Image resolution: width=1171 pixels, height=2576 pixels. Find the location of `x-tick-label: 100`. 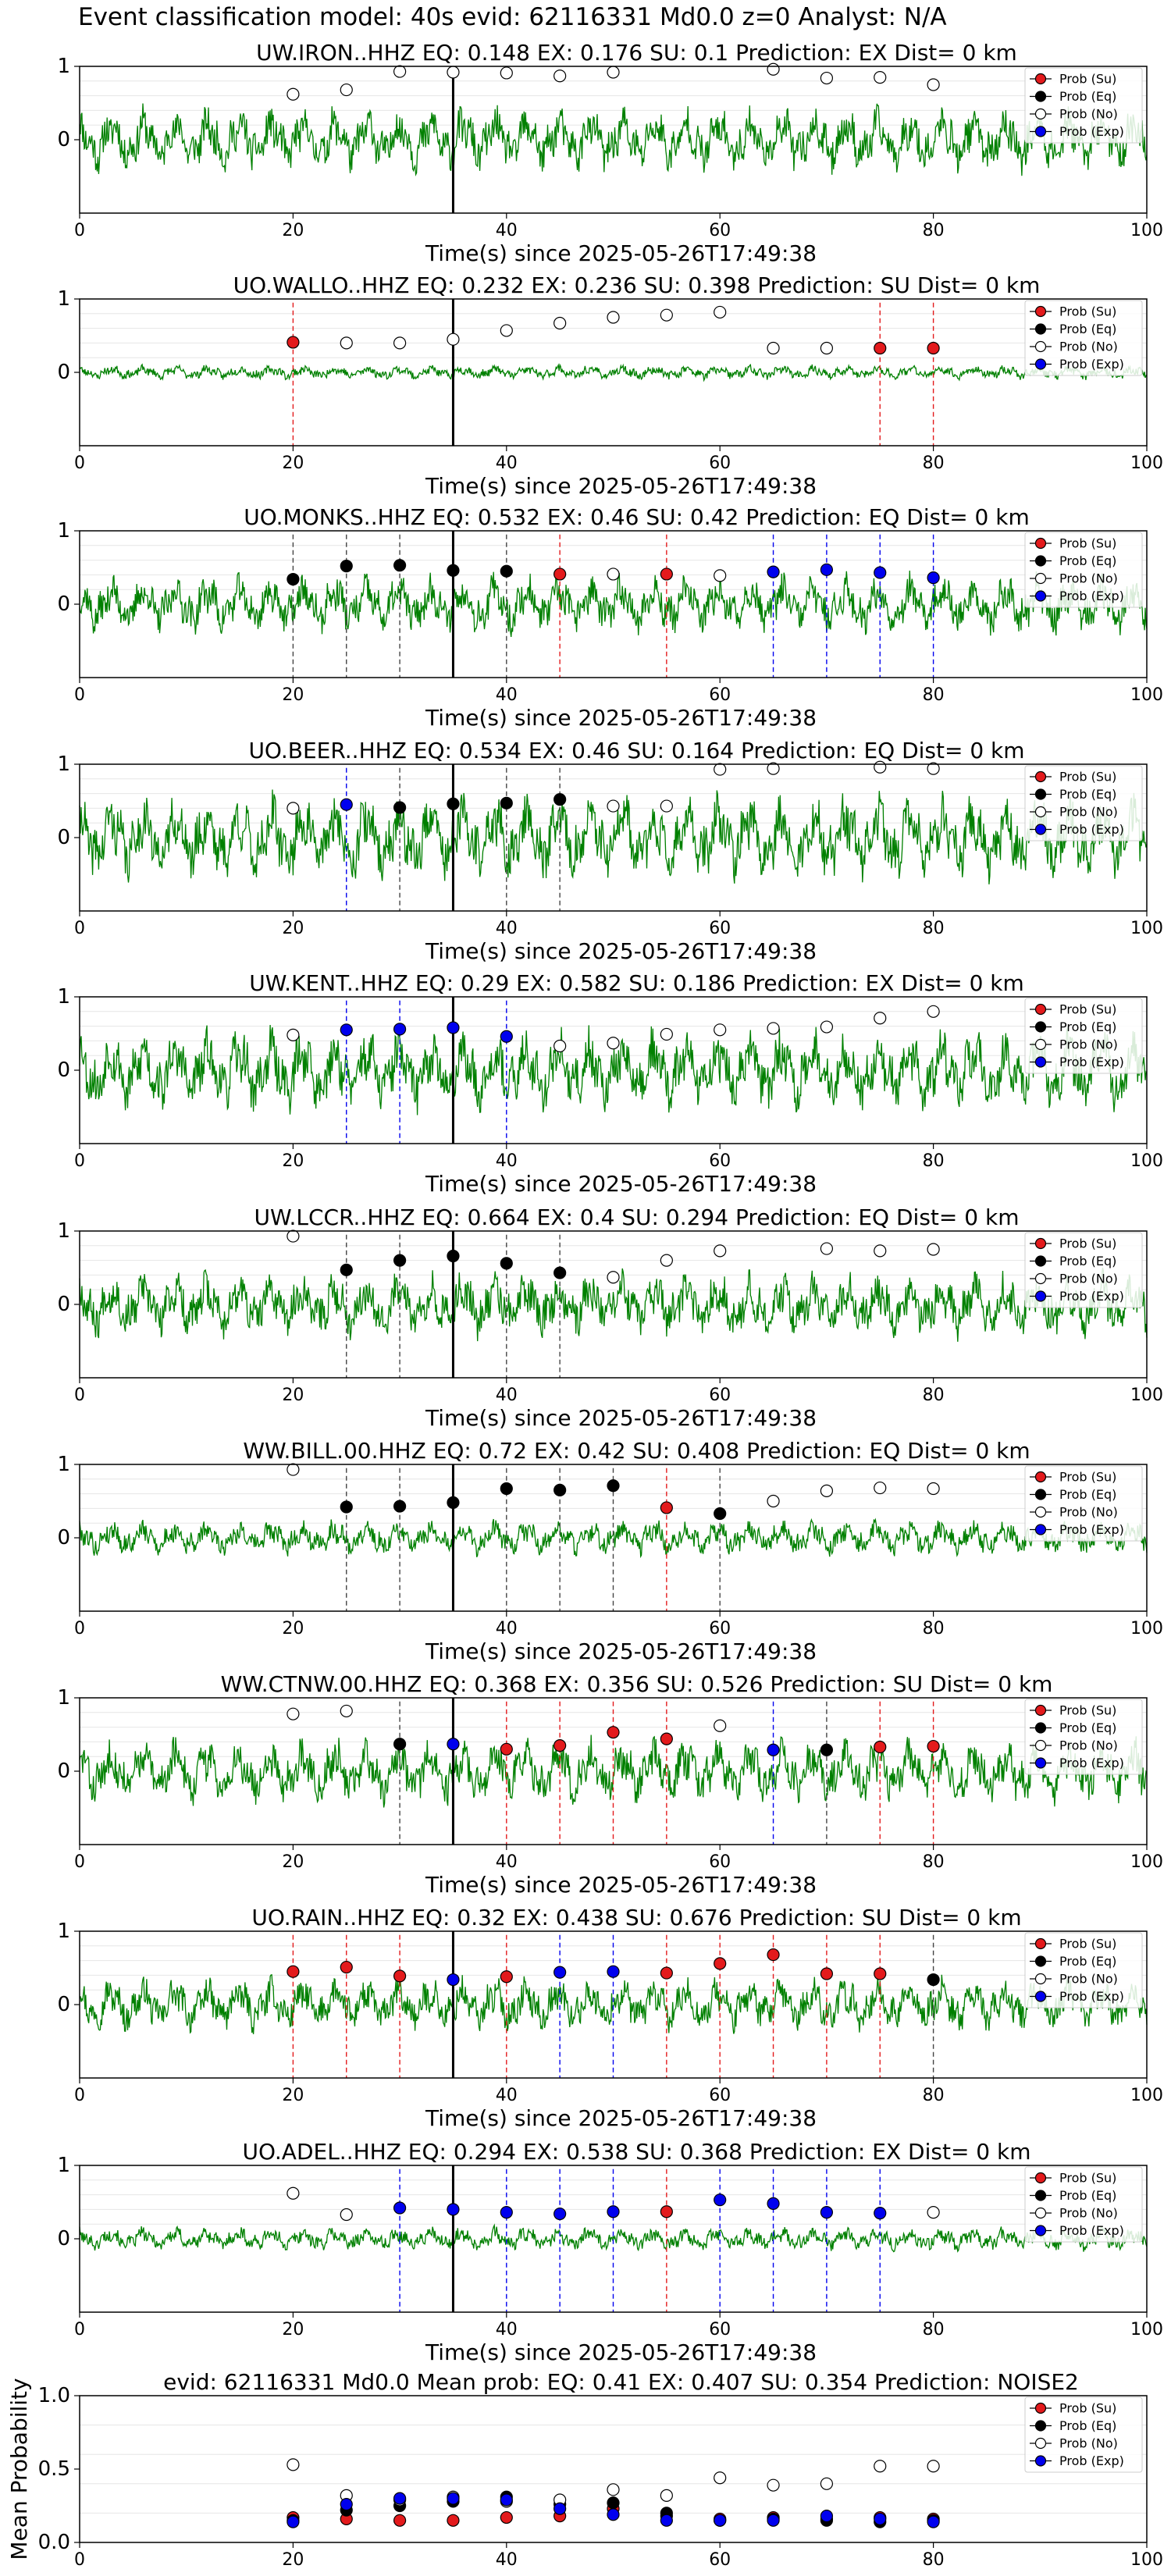

x-tick-label: 100 is located at coordinates (1146, 695).